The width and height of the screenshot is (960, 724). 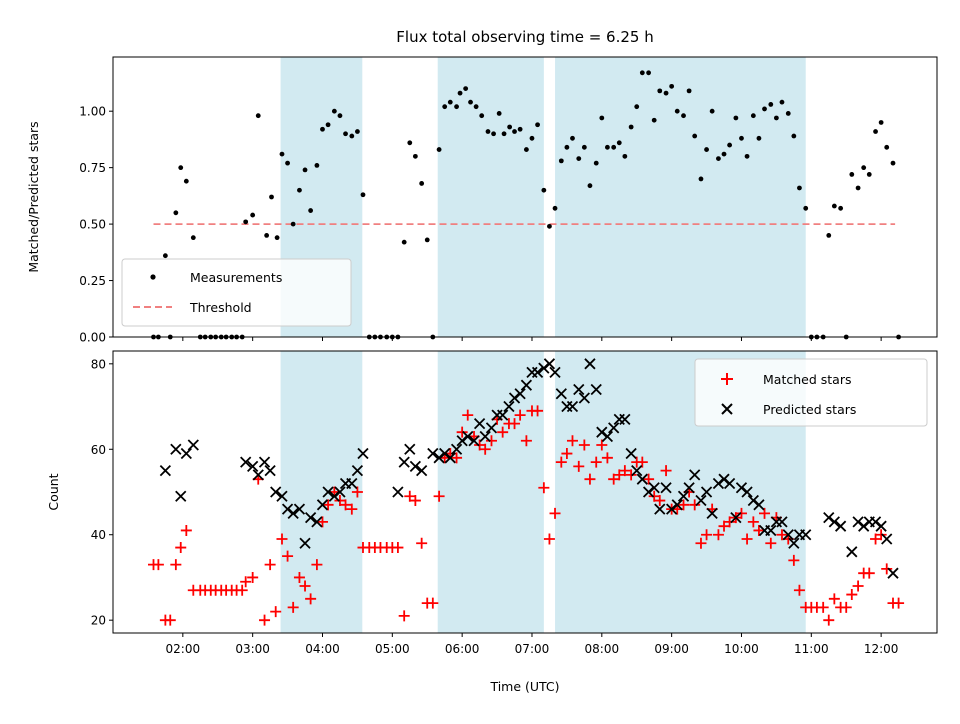 What do you see at coordinates (92, 338) in the screenshot?
I see `y-tick-label: 0.00` at bounding box center [92, 338].